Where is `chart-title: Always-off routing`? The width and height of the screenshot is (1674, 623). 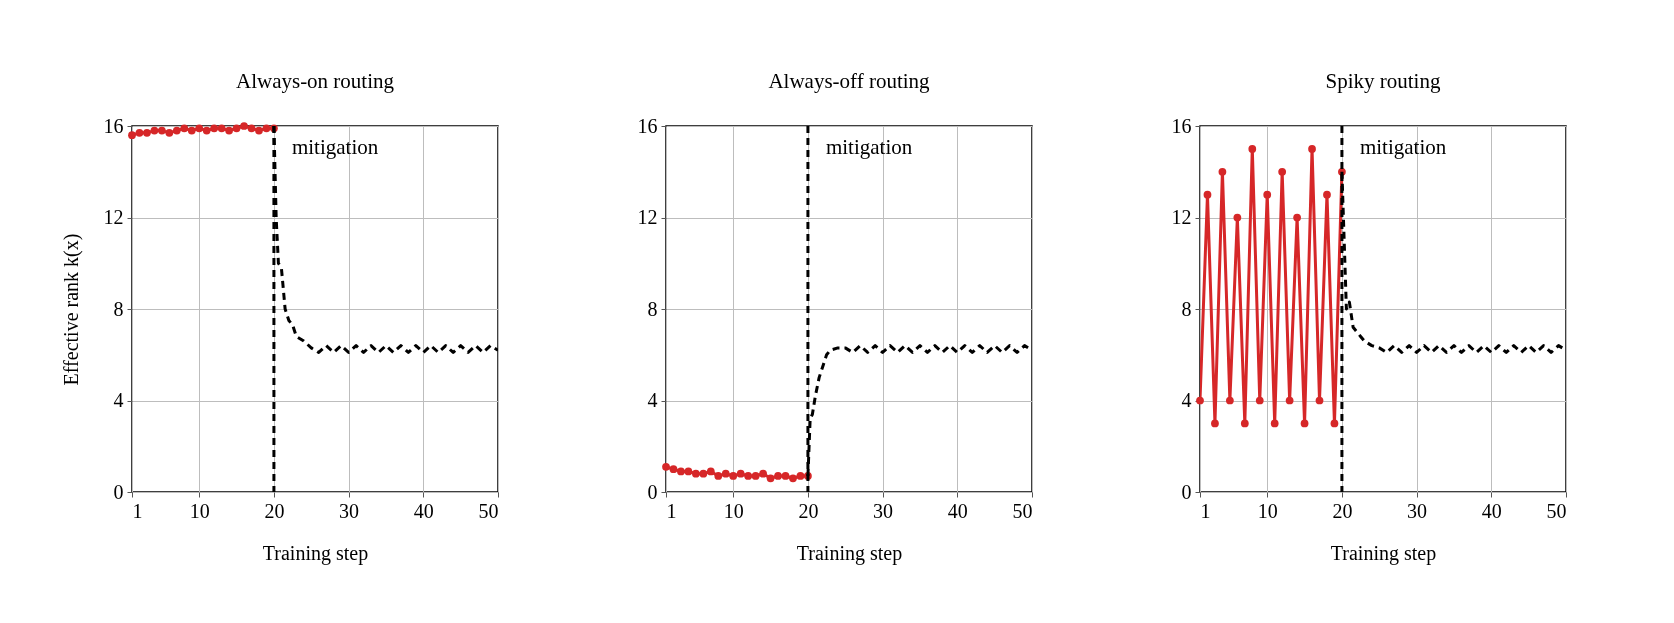
chart-title: Always-off routing is located at coordinates (849, 81).